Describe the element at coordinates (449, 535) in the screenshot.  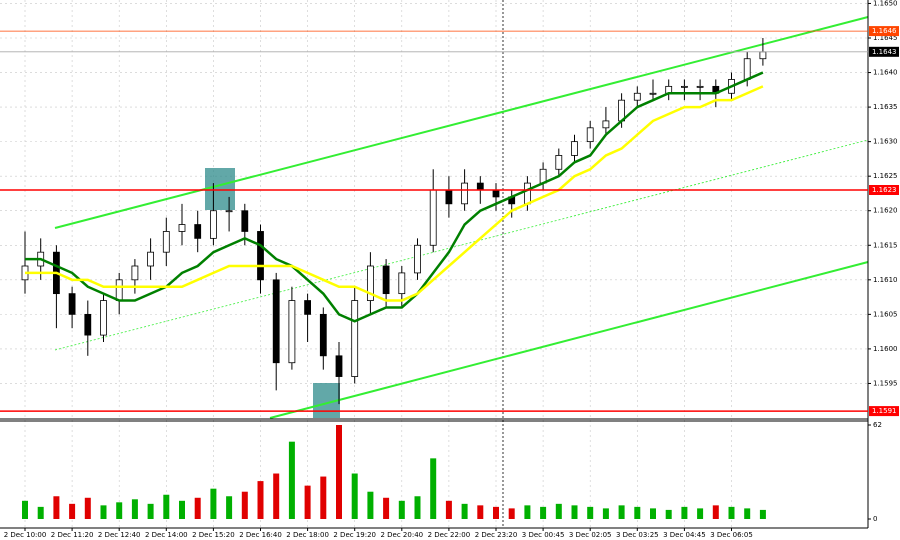
I see `x-tick-label: 2 Dec 22:00` at that location.